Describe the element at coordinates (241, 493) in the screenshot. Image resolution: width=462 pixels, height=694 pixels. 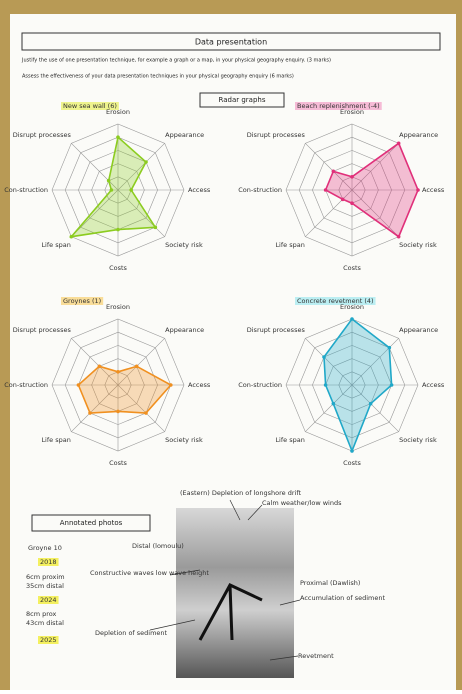
I see `annotation: (Eastern) Depletion of longshore drift` at that location.